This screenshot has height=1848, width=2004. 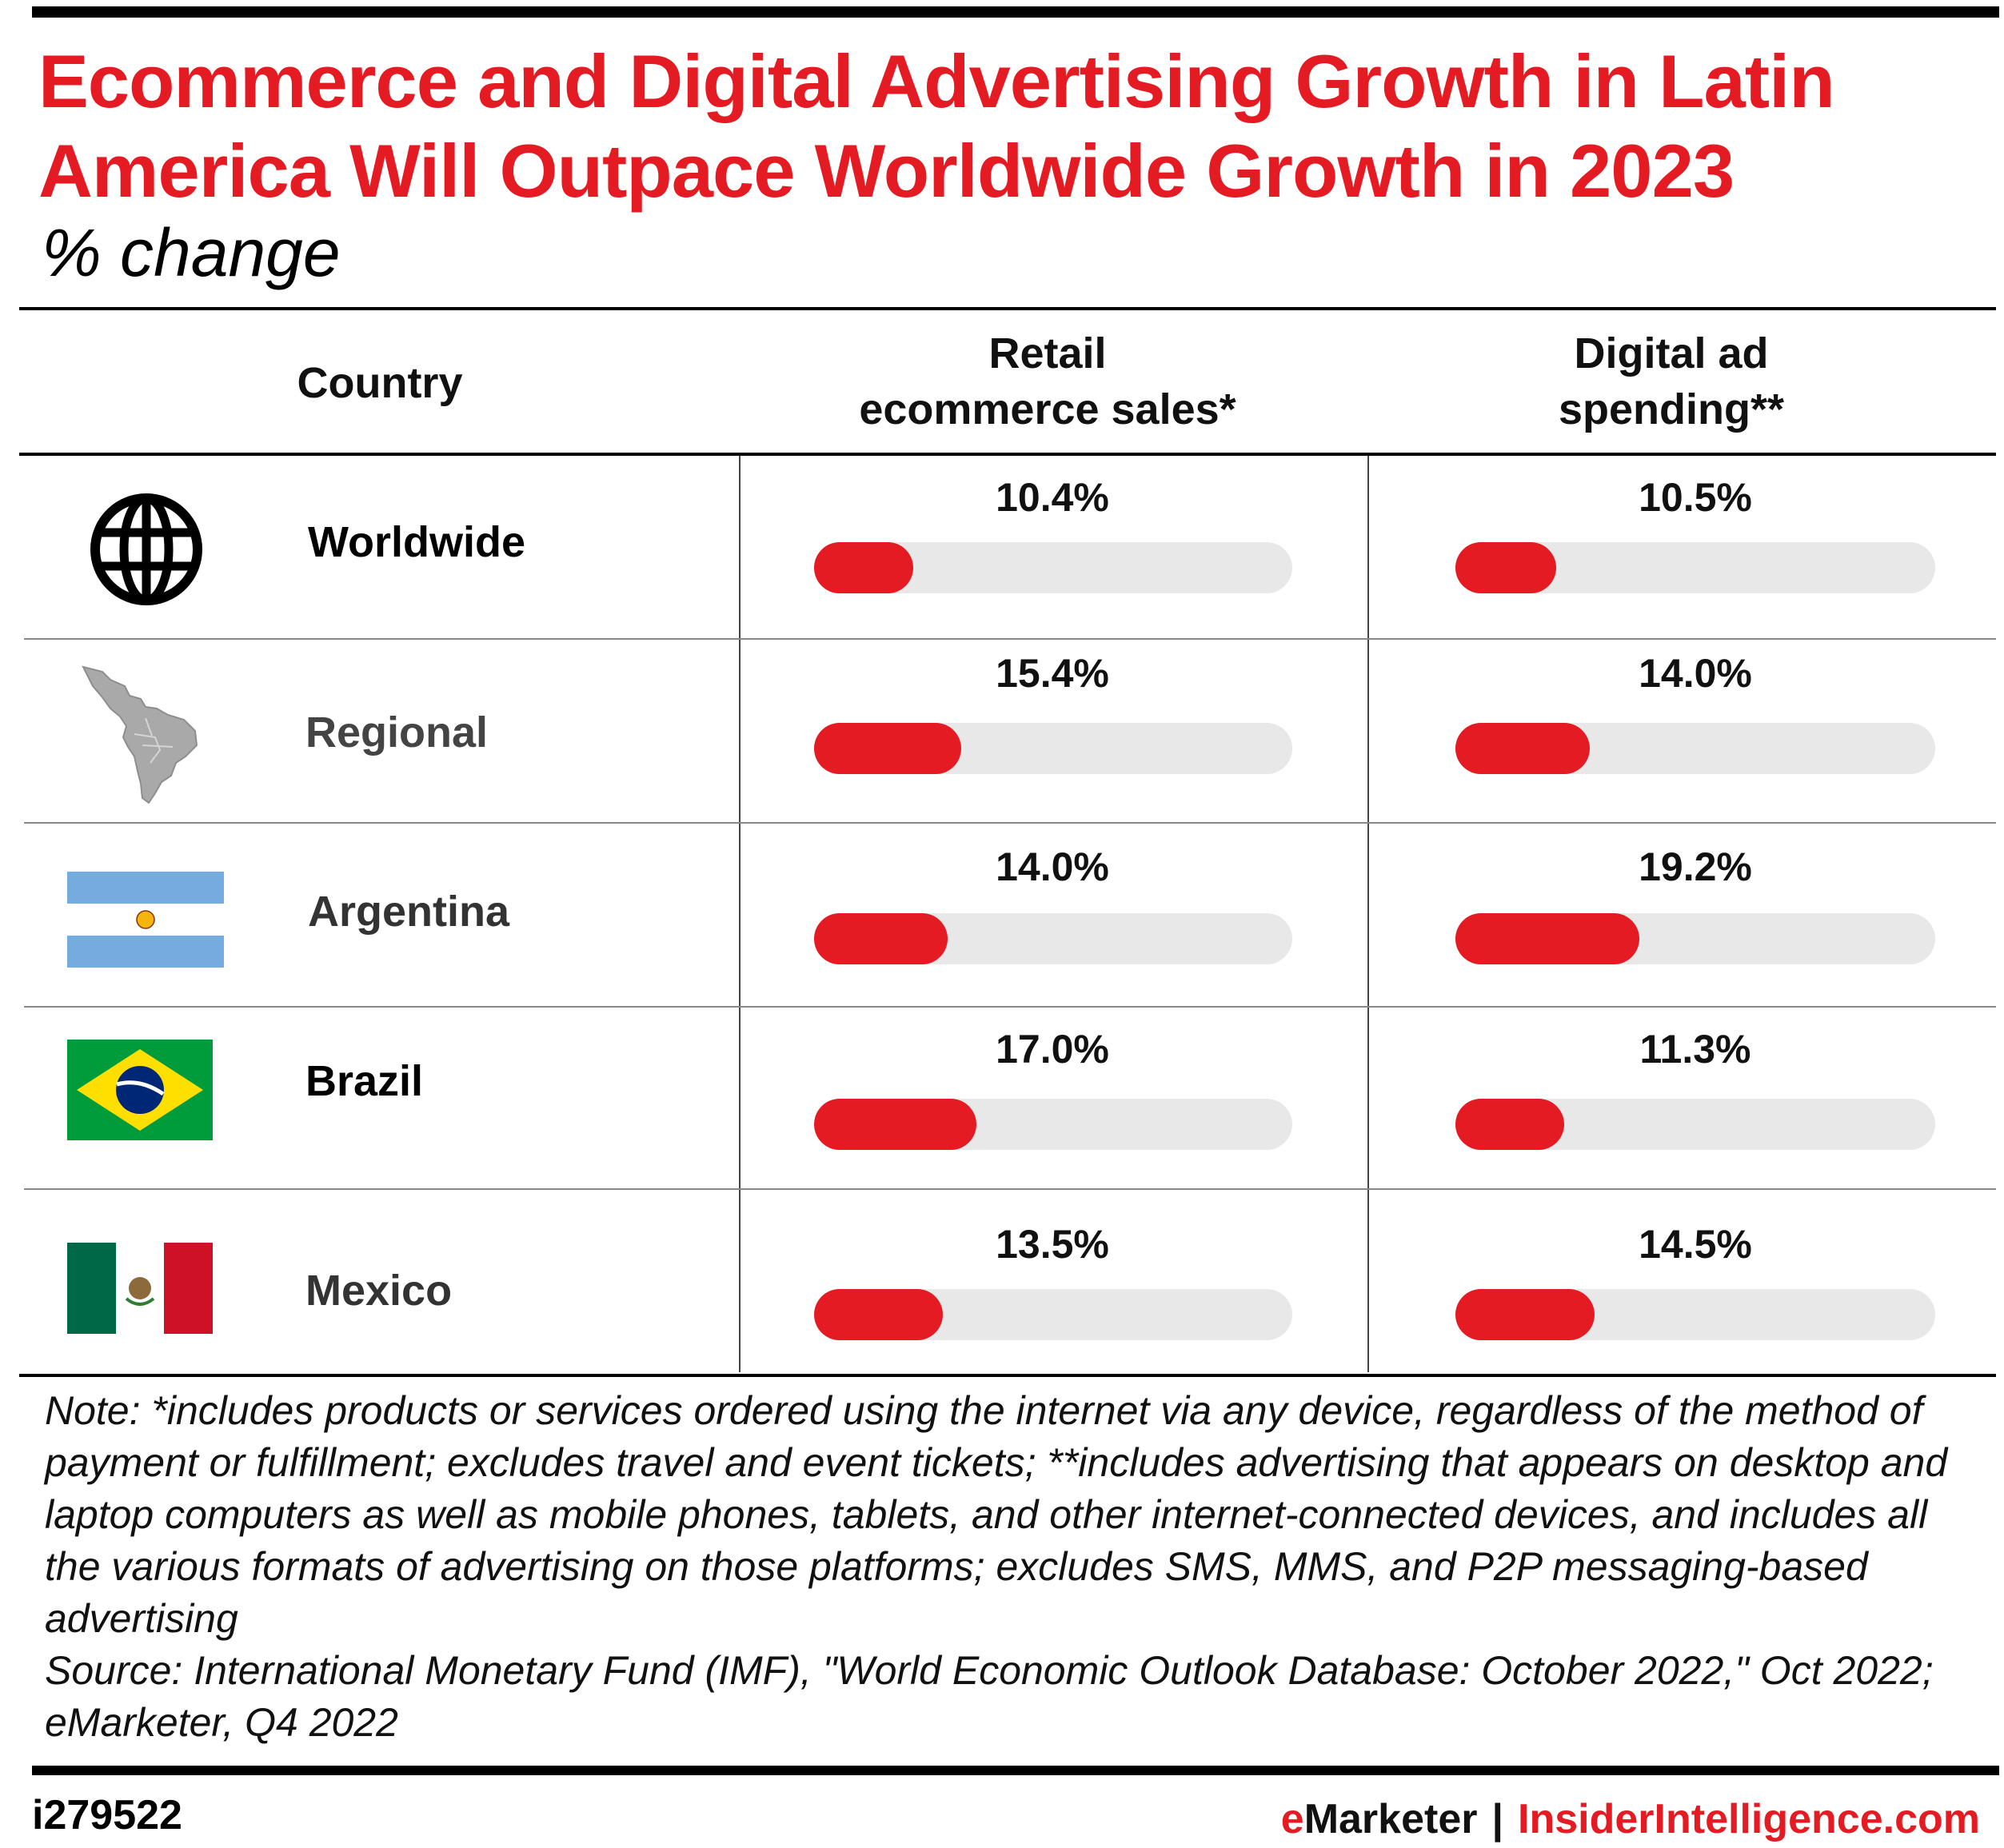 What do you see at coordinates (1696, 866) in the screenshot?
I see `data-label: 19.2%` at bounding box center [1696, 866].